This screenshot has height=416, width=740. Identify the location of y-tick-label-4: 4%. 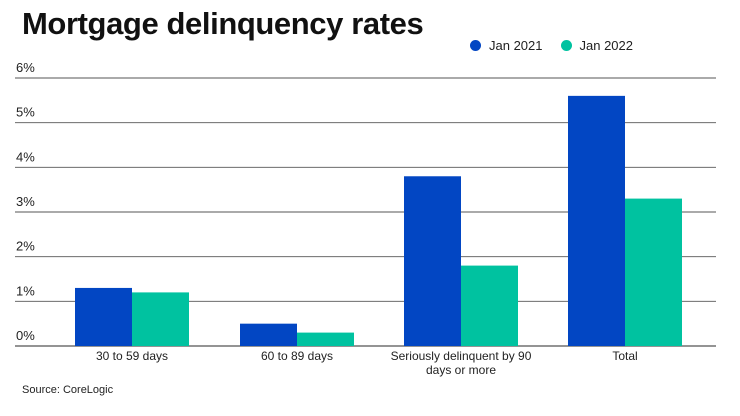
(25, 156).